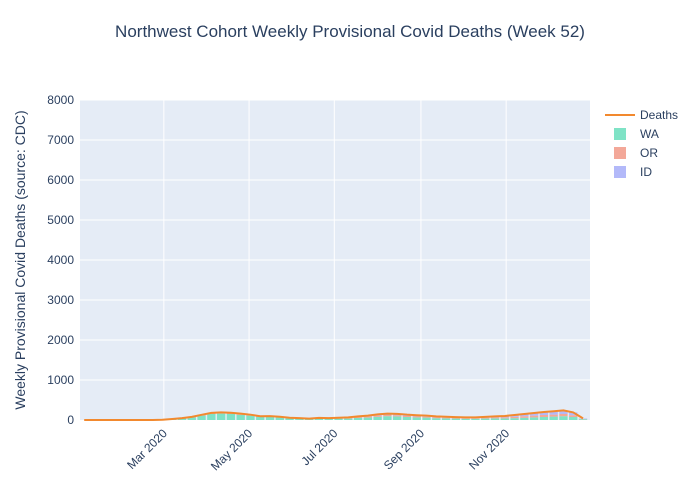  I want to click on legend-label: WA, so click(649, 134).